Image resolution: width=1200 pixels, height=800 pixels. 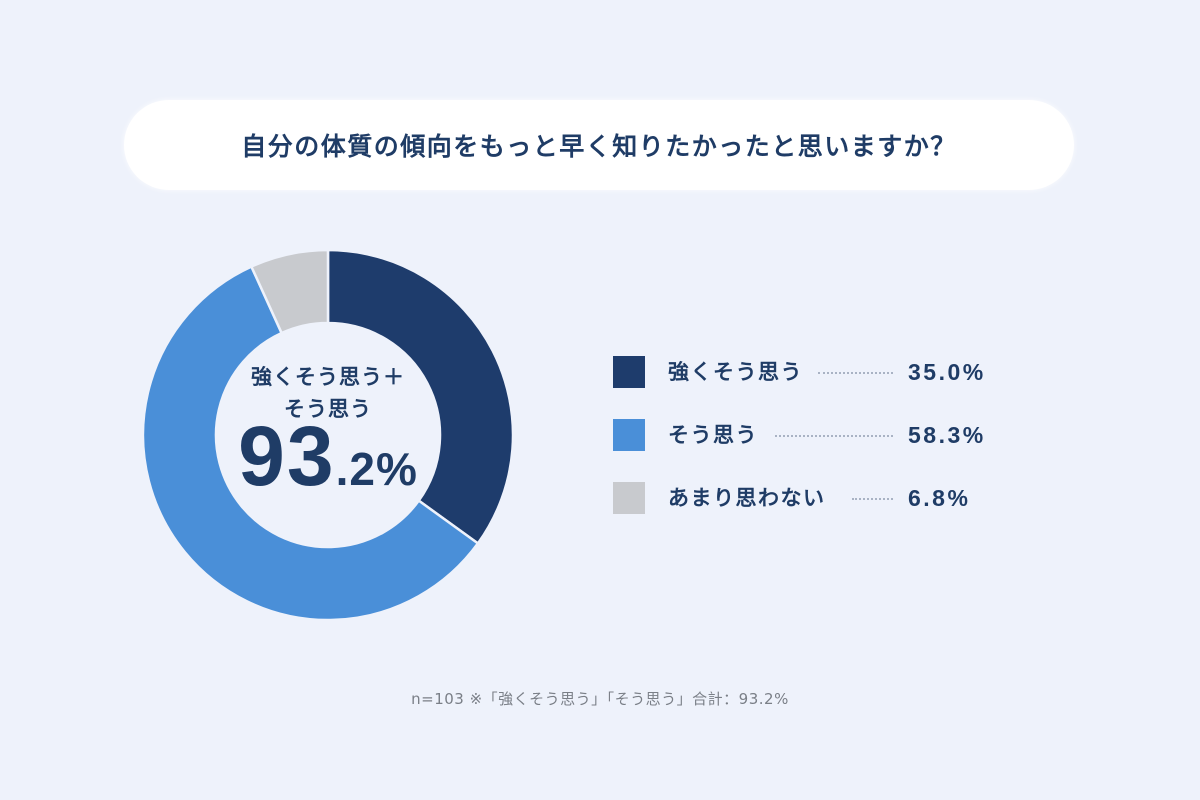 I want to click on center-total-value: 93.2%, so click(x=328, y=456).